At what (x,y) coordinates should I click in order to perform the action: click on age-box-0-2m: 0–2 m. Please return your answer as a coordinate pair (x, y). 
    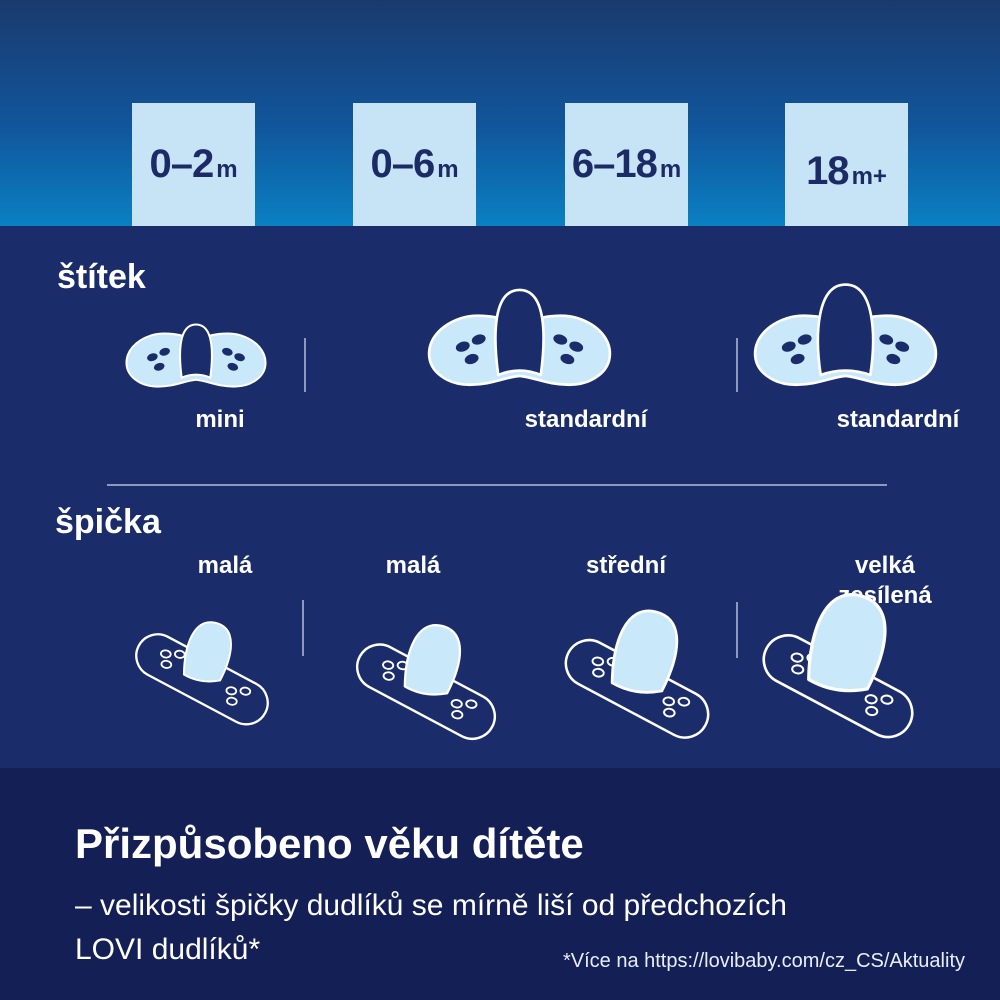
    Looking at the image, I should click on (193, 164).